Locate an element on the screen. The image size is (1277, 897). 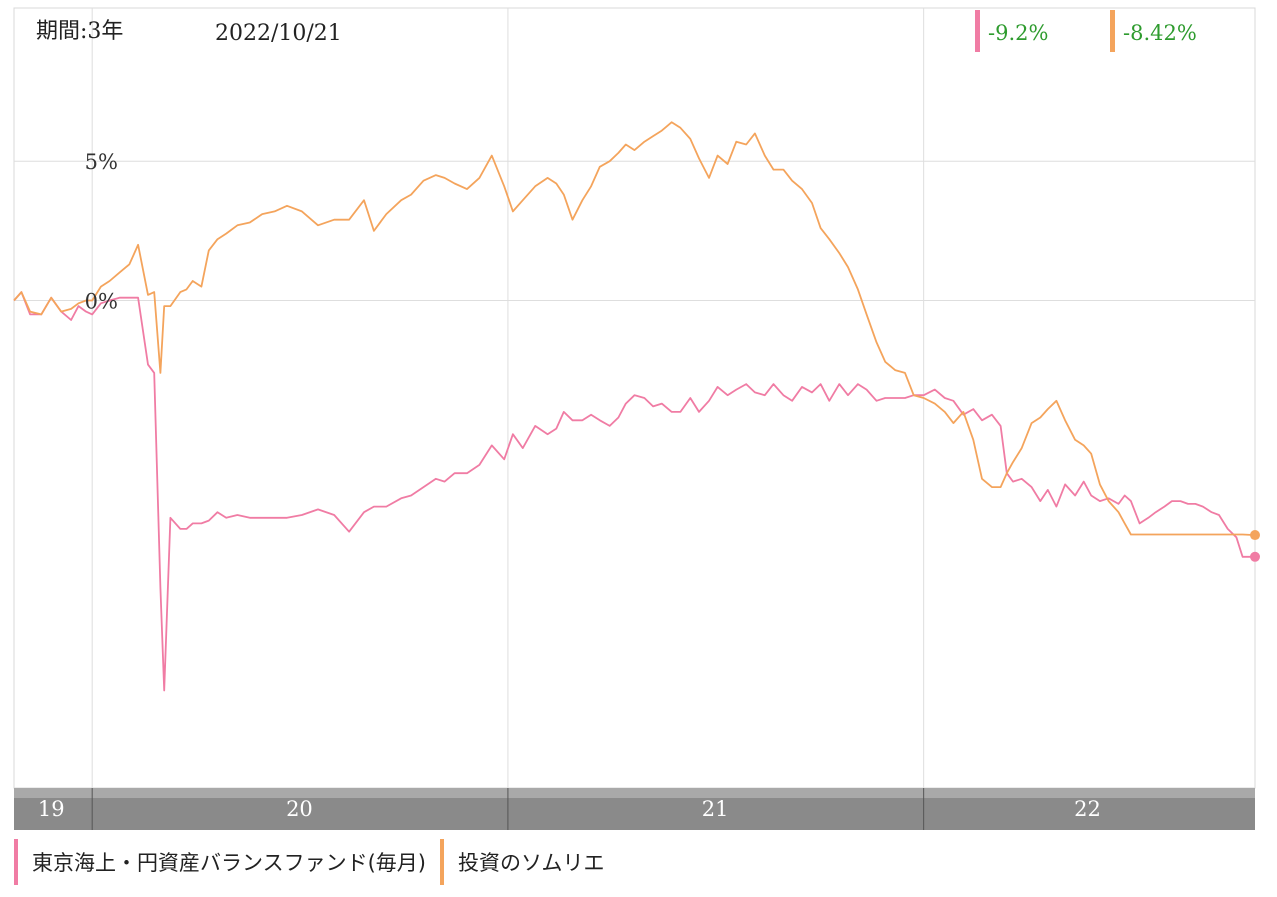
x-tick-label: 21 is located at coordinates (715, 809).